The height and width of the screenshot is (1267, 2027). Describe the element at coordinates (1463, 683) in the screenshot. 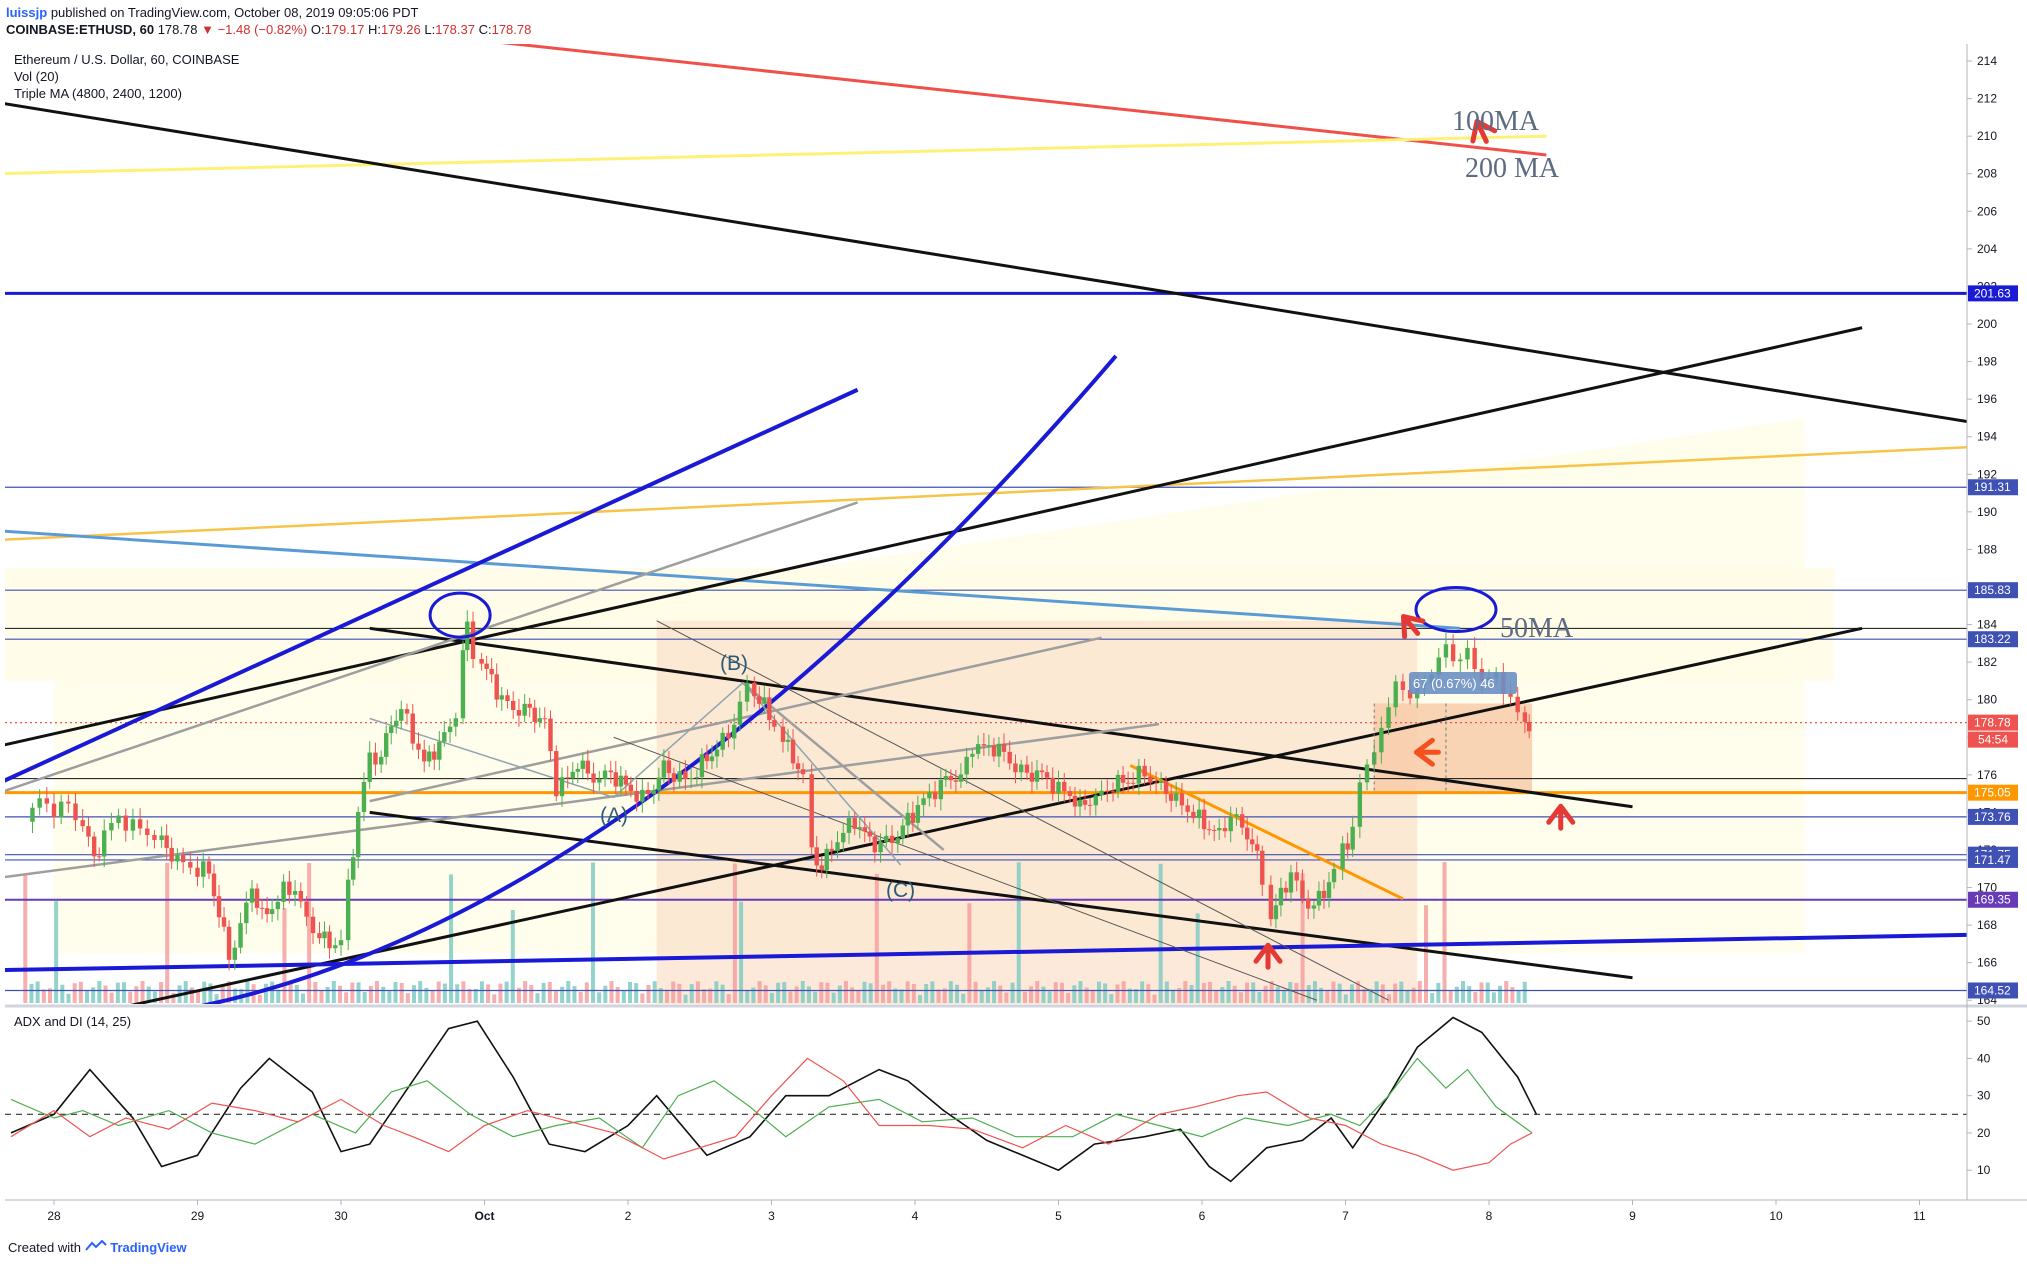

I see `measure-box: 67 (0.67%) 46` at that location.